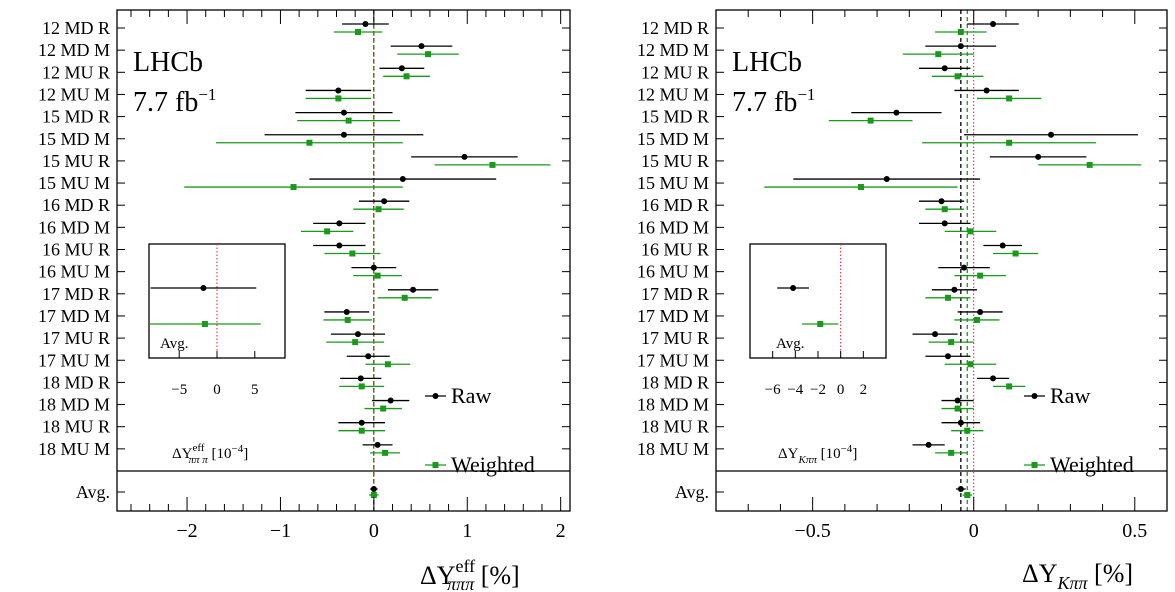  Describe the element at coordinates (76, 338) in the screenshot. I see `category-label: 17 MU R` at that location.